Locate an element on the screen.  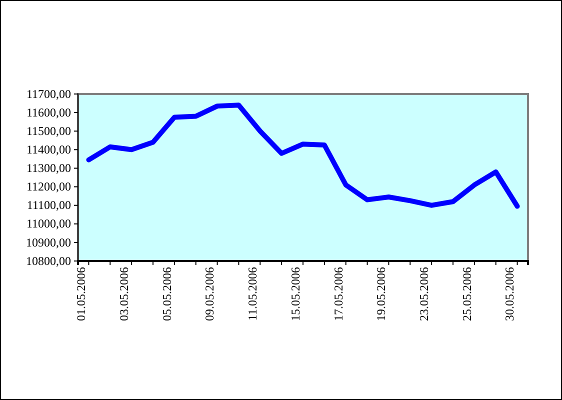
y-tick-label: 10800,00 is located at coordinates (48, 261).